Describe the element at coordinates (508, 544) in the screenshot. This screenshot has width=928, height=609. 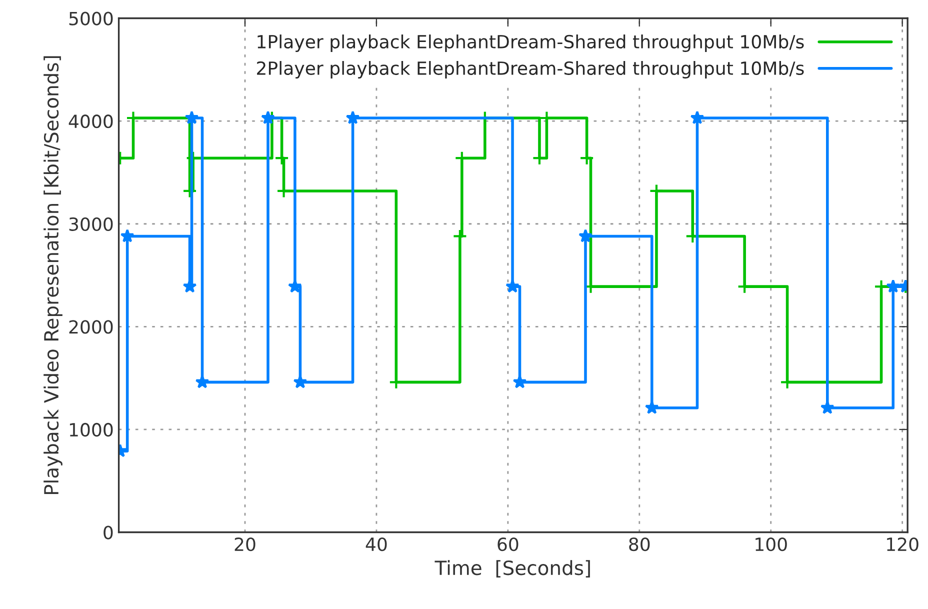
I see `x-tick-label: 60` at that location.